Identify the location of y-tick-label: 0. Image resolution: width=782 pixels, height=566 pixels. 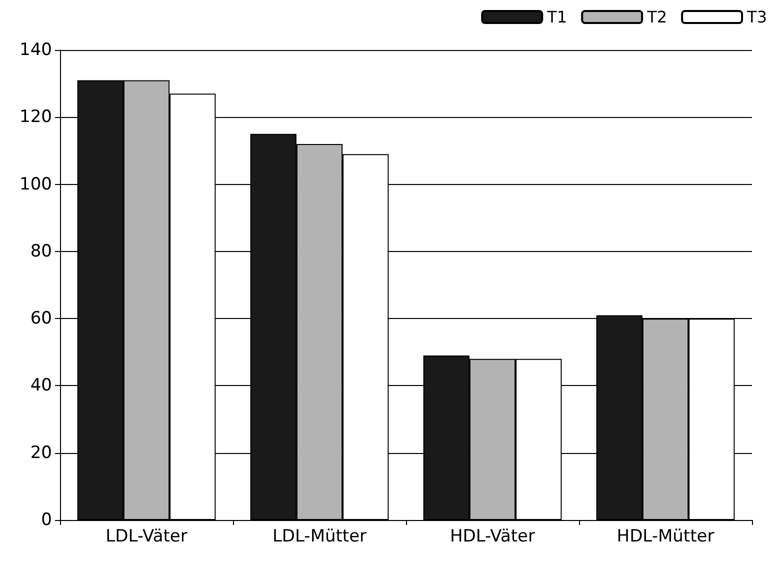
(46, 520).